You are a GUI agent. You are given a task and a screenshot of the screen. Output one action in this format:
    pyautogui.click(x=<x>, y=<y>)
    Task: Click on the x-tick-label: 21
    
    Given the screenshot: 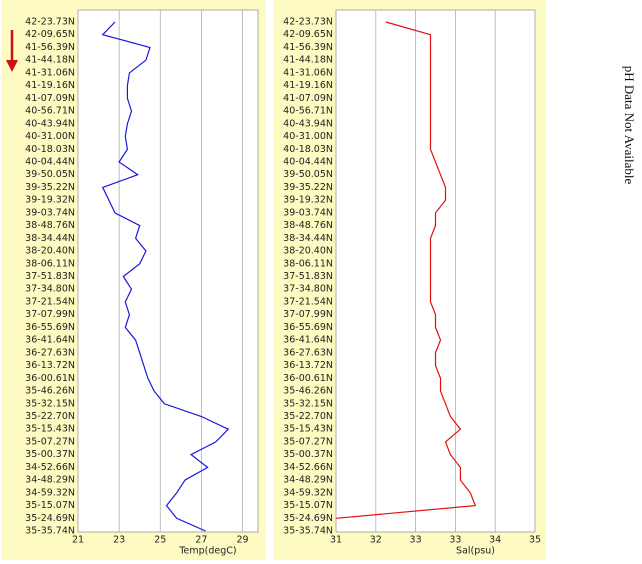 What is the action you would take?
    pyautogui.click(x=78, y=540)
    